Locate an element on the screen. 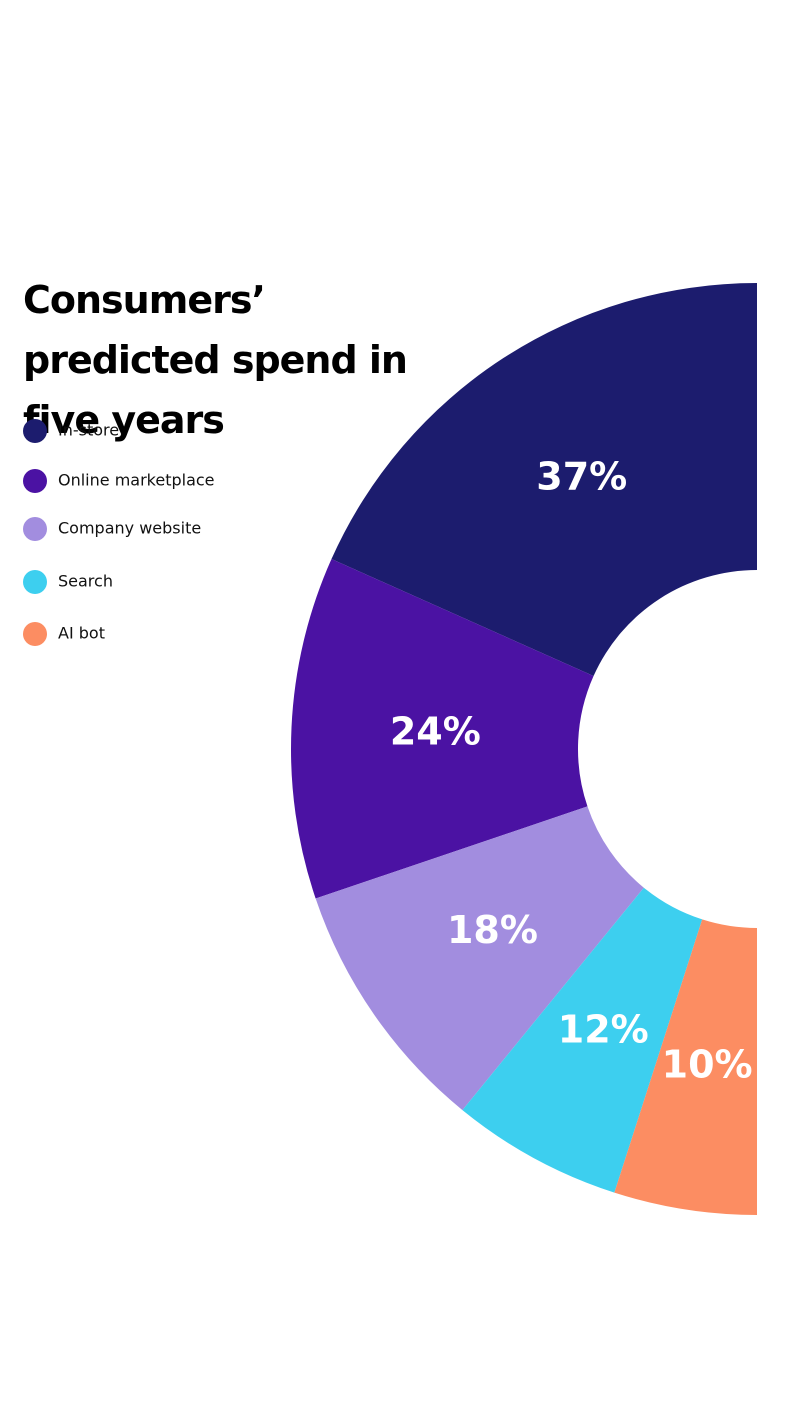 The width and height of the screenshot is (800, 1422). data-label: 24% is located at coordinates (435, 731).